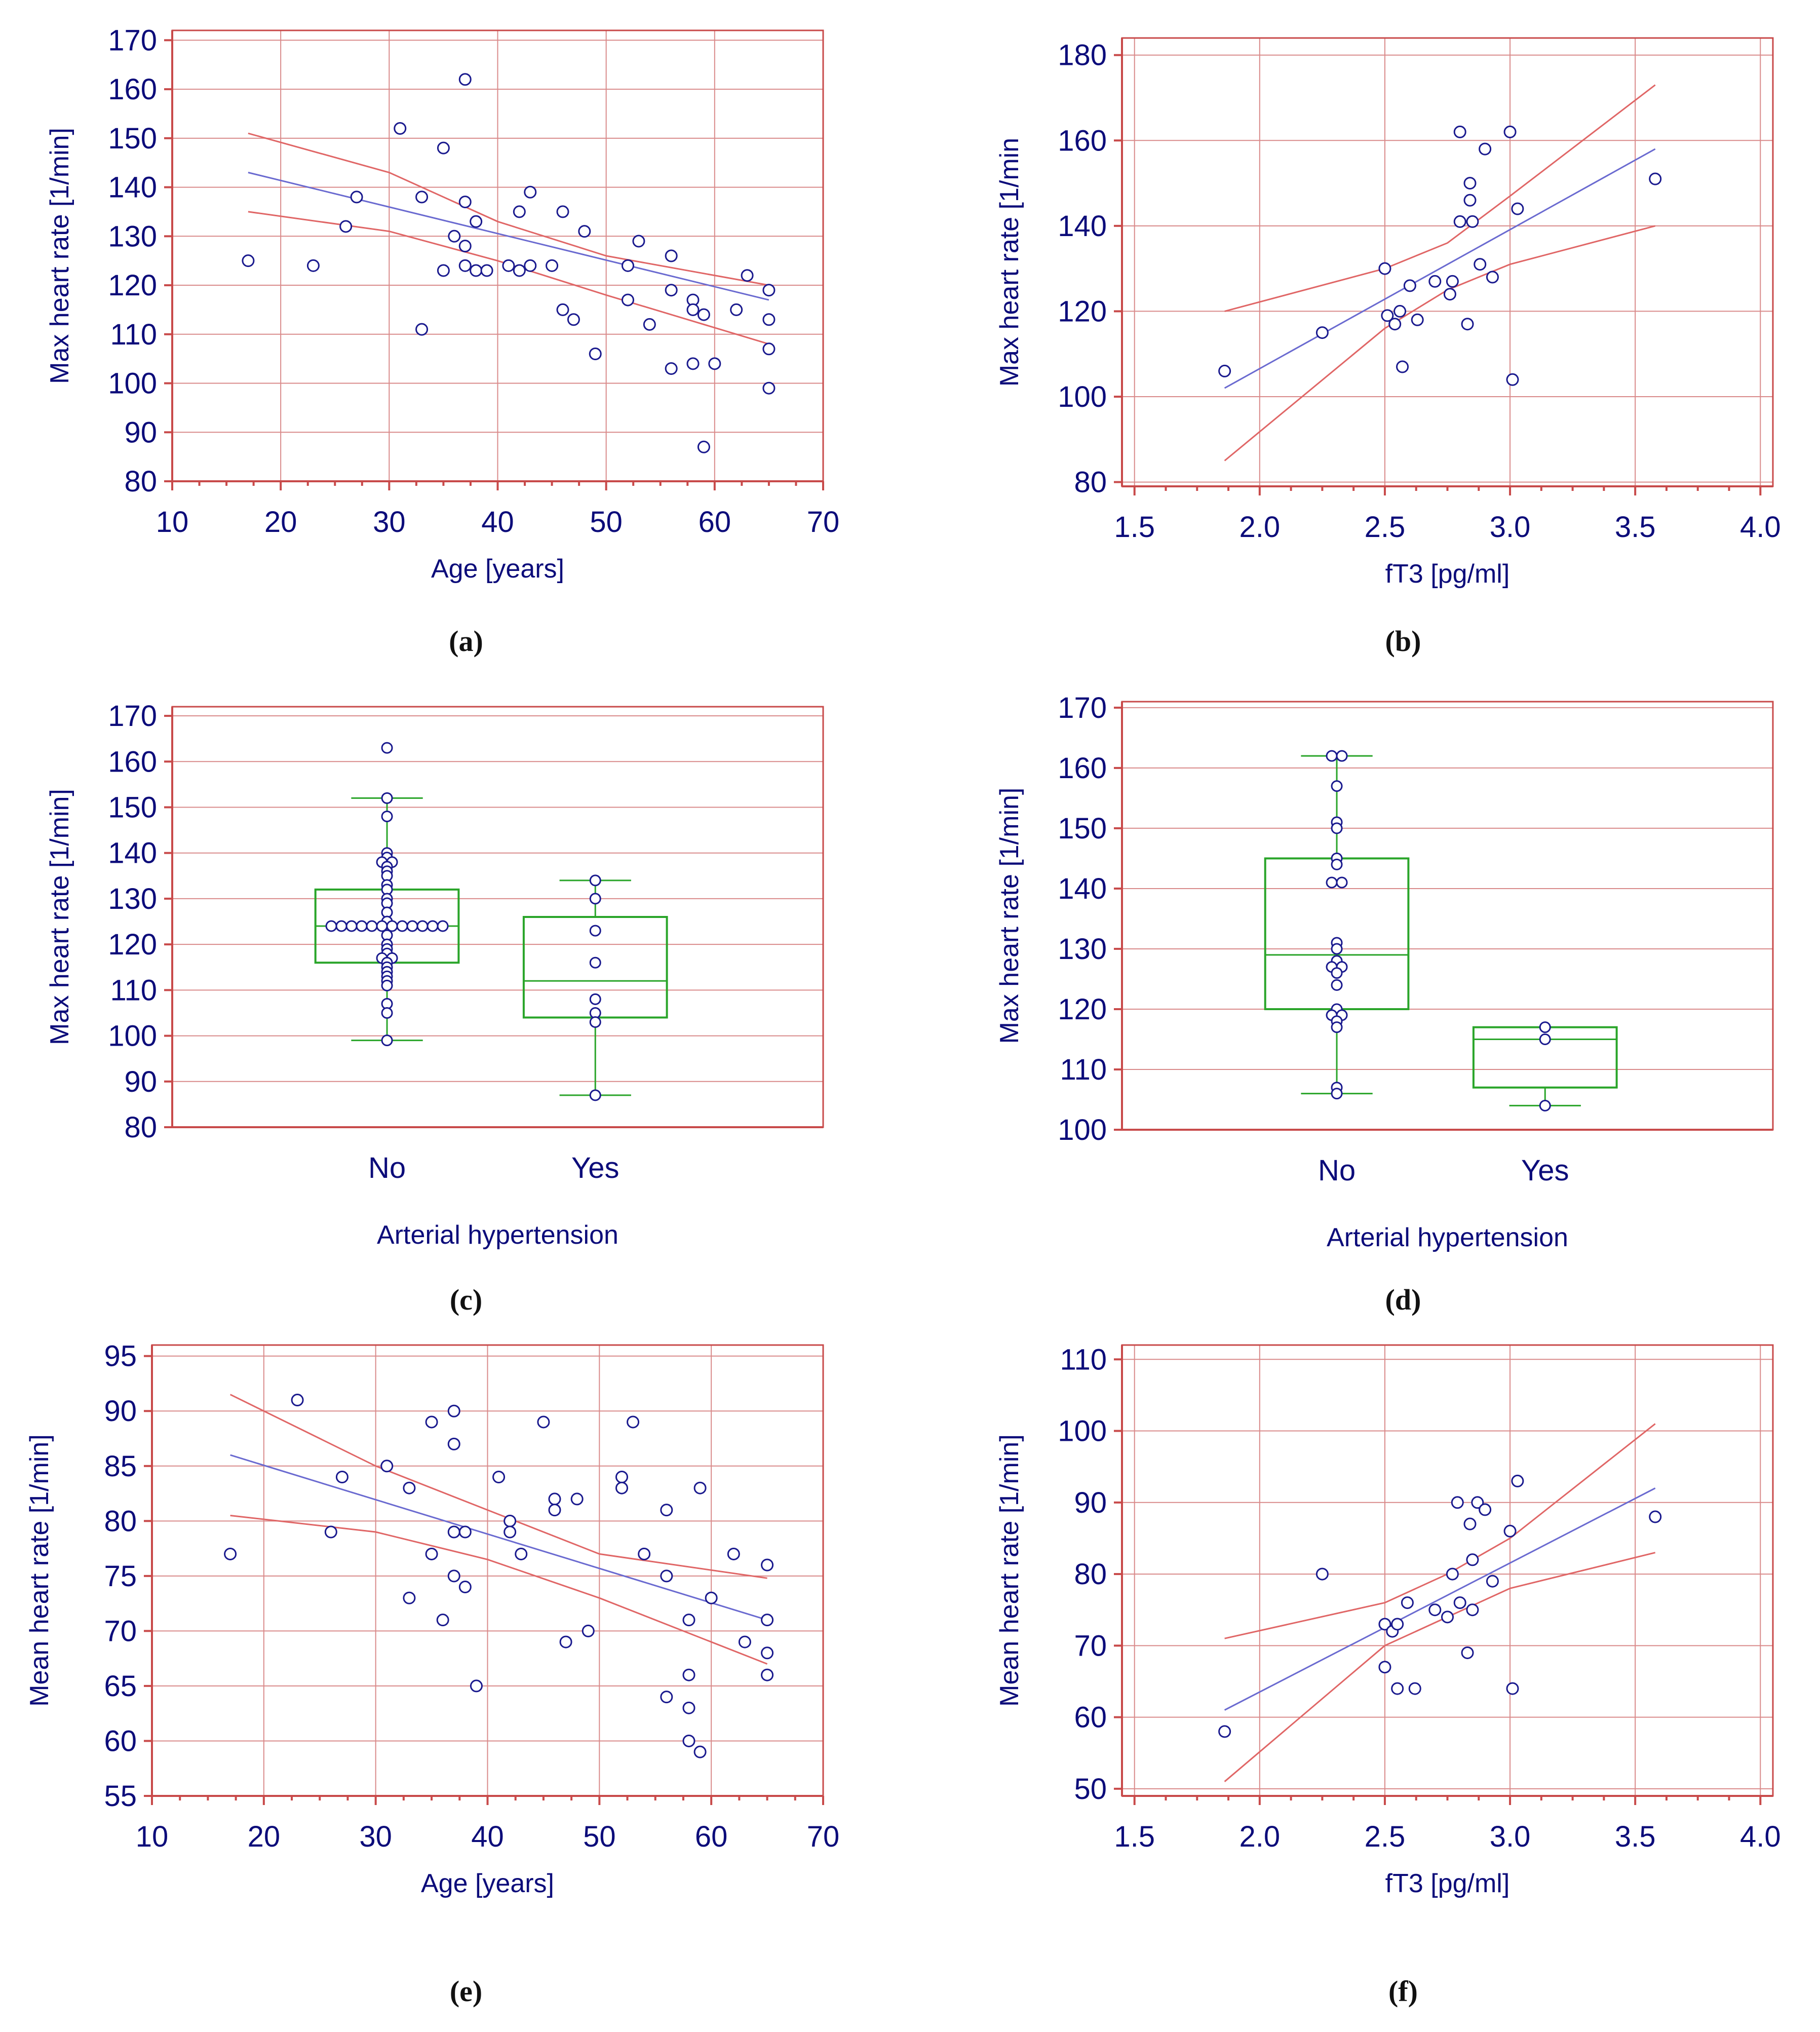 This screenshot has height=2032, width=1820. I want to click on x-tick-label: 3.0, so click(1510, 1836).